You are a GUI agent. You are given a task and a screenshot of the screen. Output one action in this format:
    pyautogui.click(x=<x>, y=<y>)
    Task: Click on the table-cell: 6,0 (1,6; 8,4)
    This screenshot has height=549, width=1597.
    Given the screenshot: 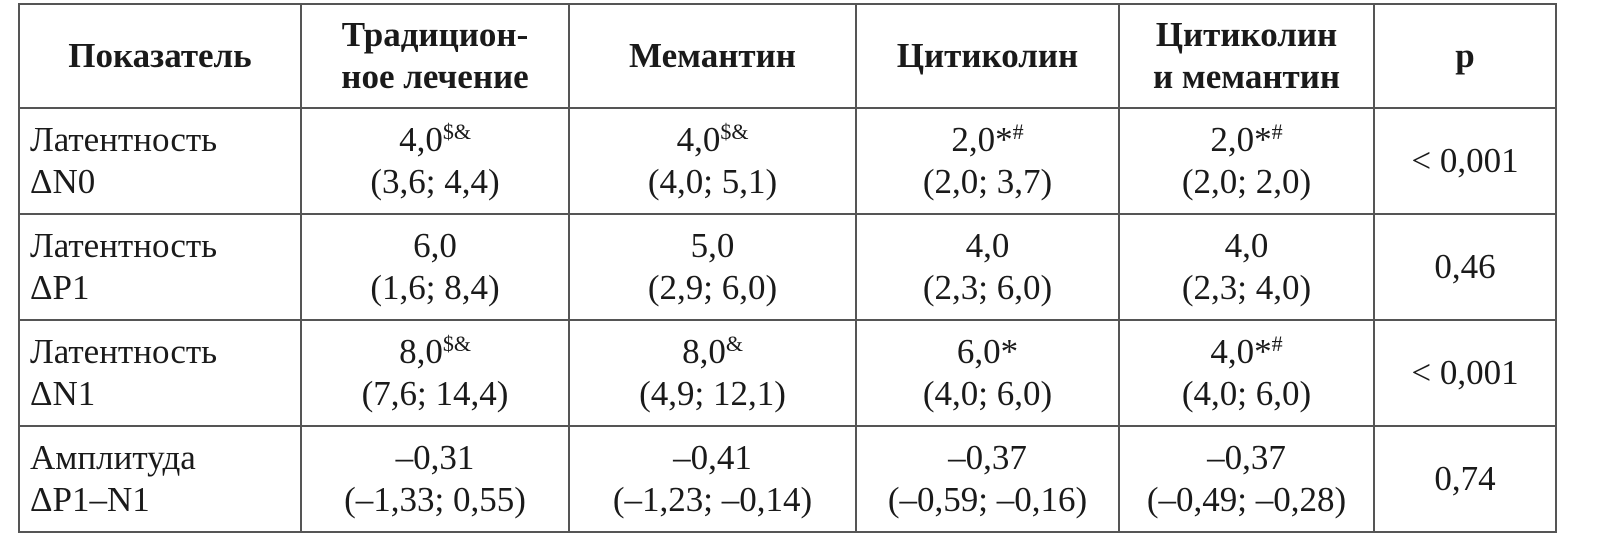 What is the action you would take?
    pyautogui.click(x=435, y=267)
    